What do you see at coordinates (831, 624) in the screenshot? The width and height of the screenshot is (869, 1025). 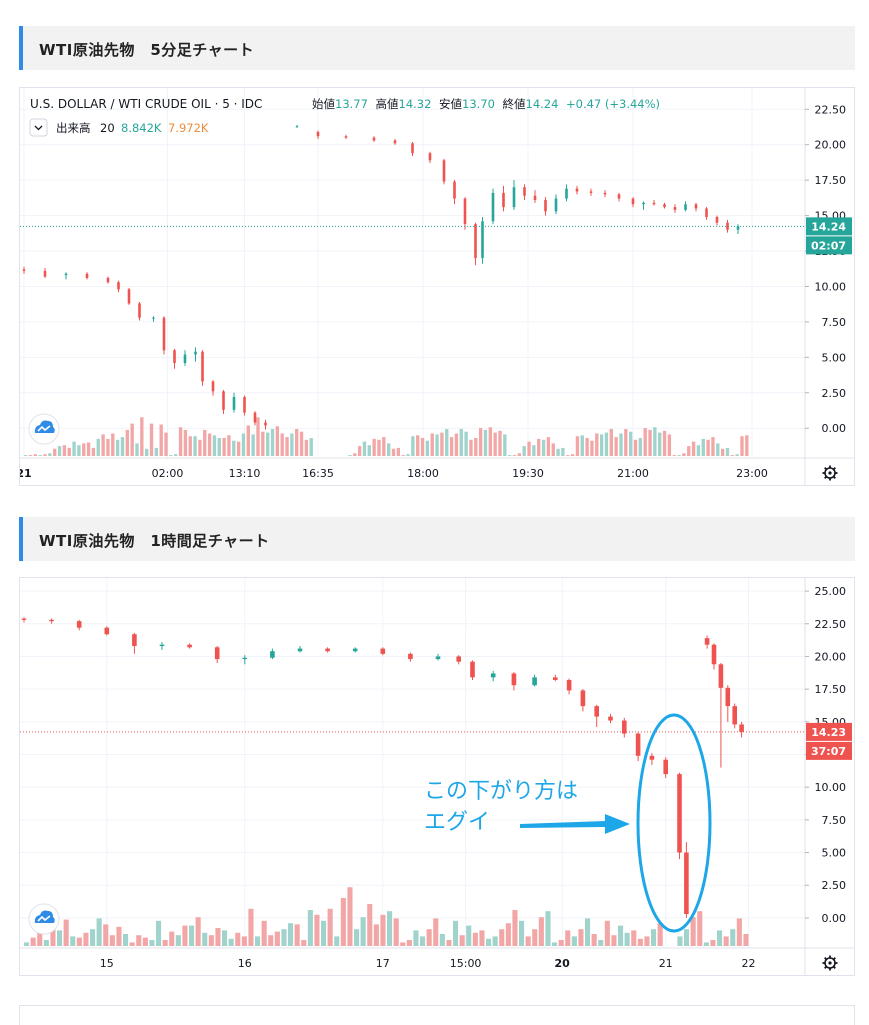 I see `price-tick-label: 22.50` at bounding box center [831, 624].